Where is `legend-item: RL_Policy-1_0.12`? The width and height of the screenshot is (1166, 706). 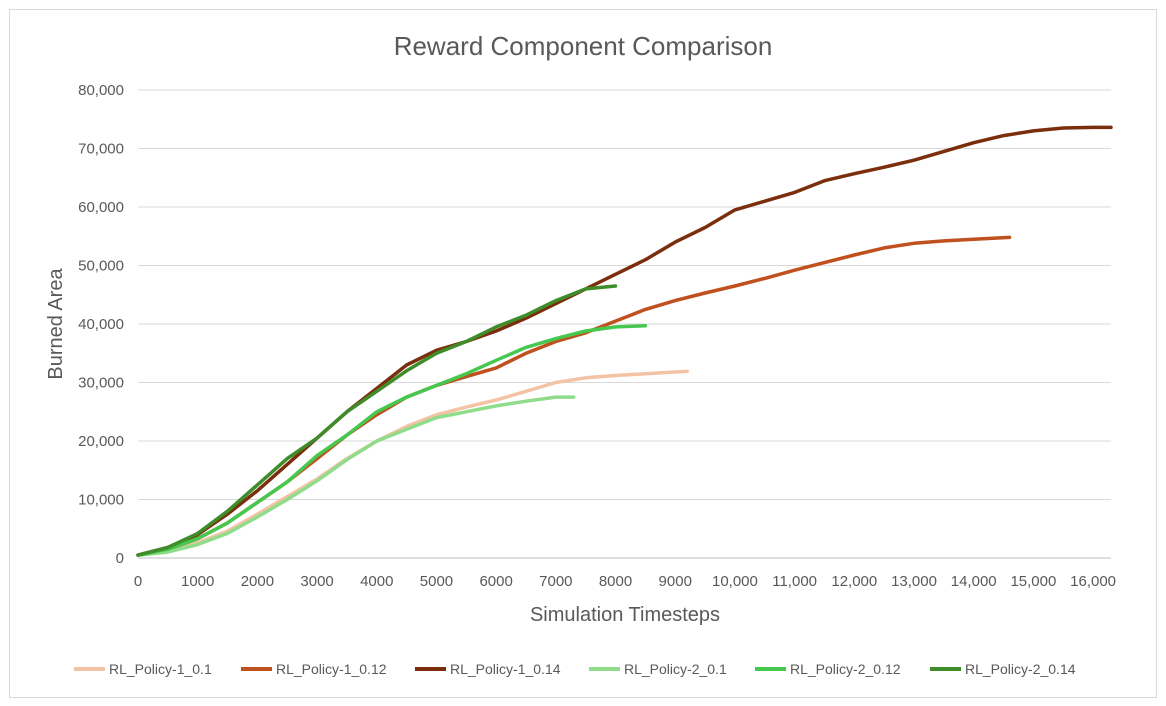 legend-item: RL_Policy-1_0.12 is located at coordinates (314, 669).